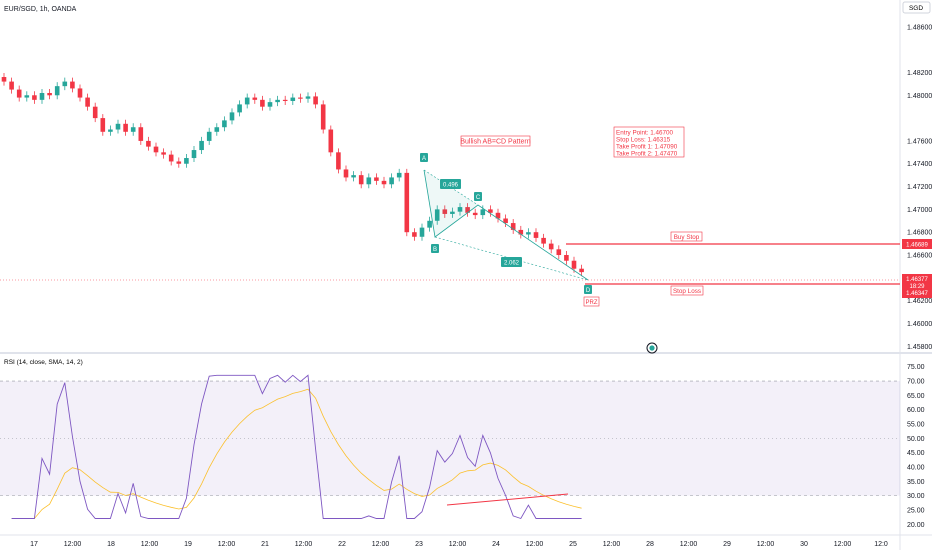  What do you see at coordinates (916, 396) in the screenshot?
I see `rsi-tick-label: 65.00` at bounding box center [916, 396].